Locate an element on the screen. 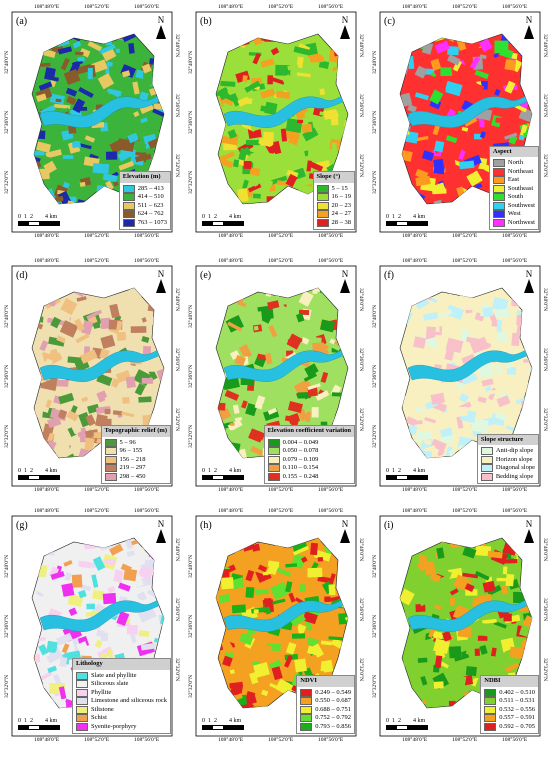 The width and height of the screenshot is (550, 761). legend-item: Diagonal slope is located at coordinates (507, 468).